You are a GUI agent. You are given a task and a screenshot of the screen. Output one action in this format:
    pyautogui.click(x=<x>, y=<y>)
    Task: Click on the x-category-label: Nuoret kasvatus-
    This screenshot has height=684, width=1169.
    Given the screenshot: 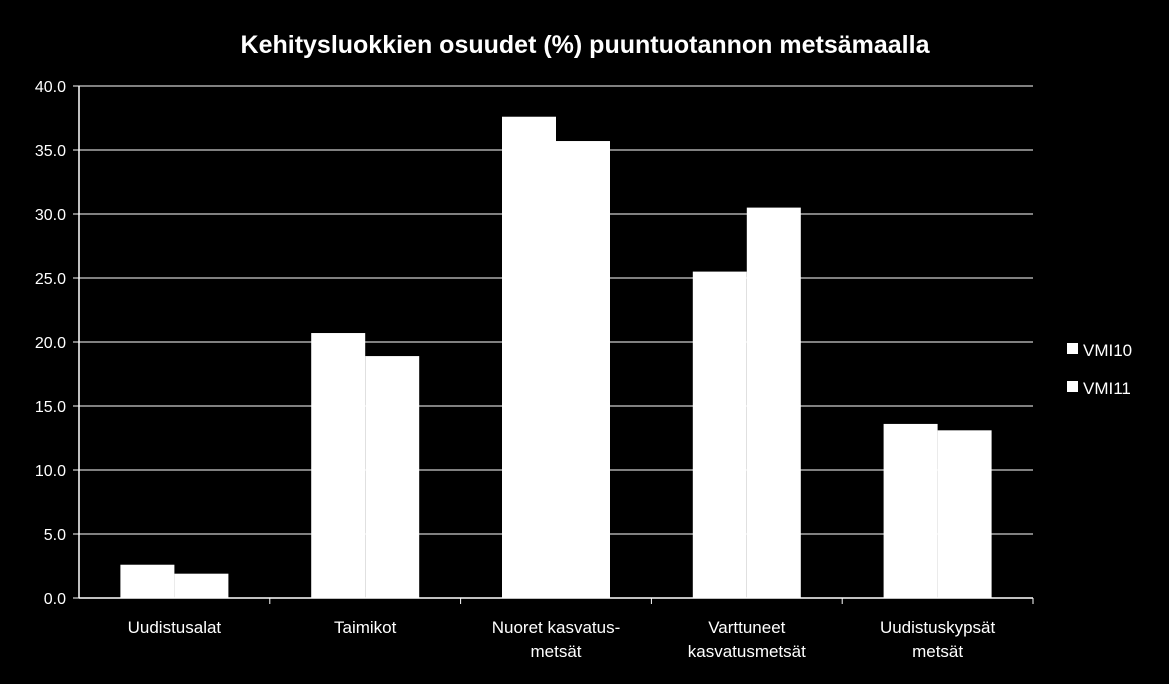 What is the action you would take?
    pyautogui.click(x=556, y=627)
    